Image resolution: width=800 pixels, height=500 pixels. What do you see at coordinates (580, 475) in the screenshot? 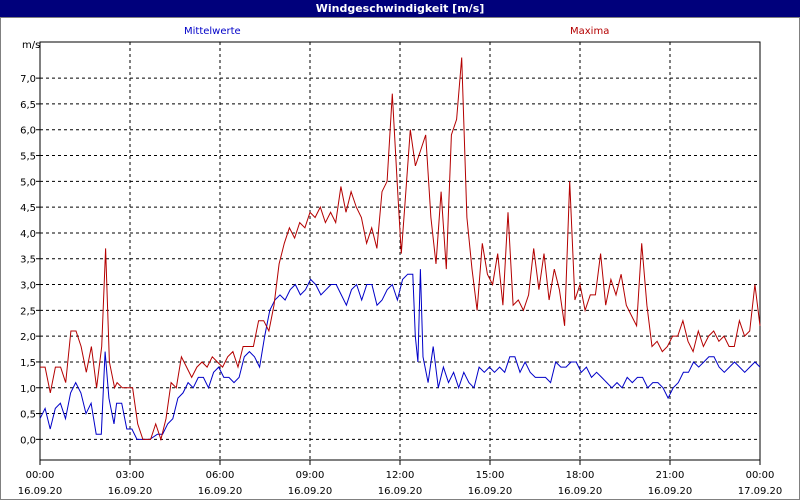
I see `x-tick-time-label: 18:00` at bounding box center [580, 475].